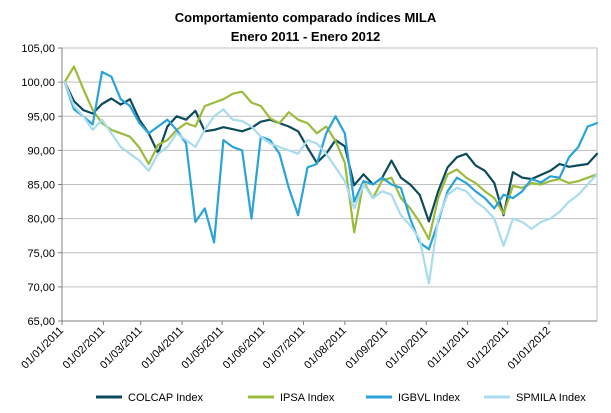  I want to click on y-tick-label: 100,00, so click(38, 83).